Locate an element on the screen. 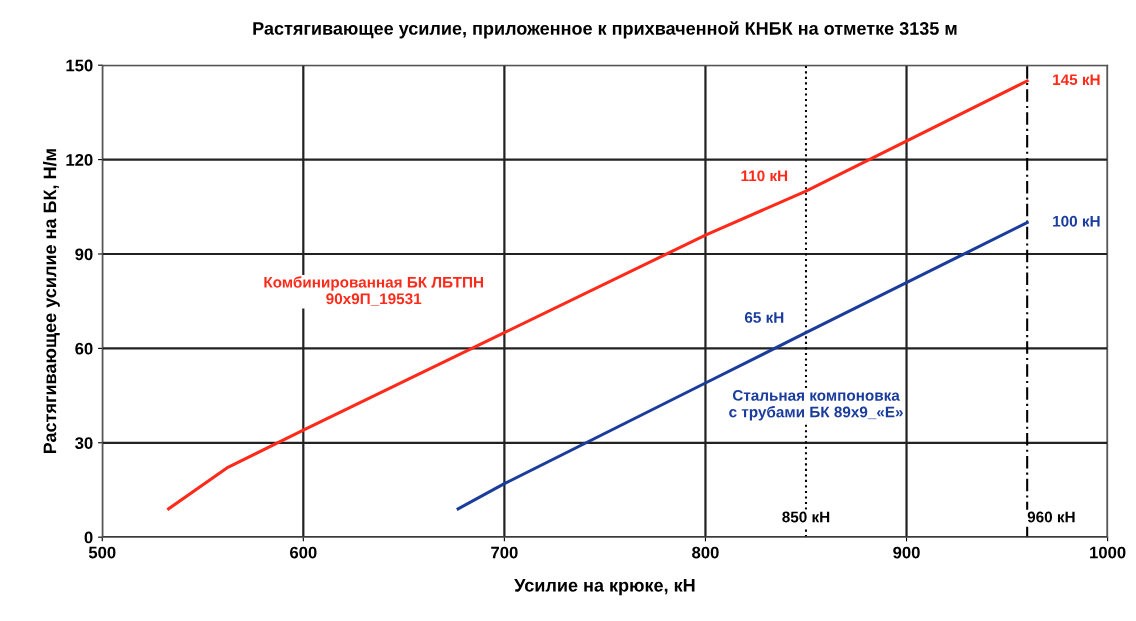 This screenshot has width=1136, height=621. x-tick-label: 700 is located at coordinates (504, 552).